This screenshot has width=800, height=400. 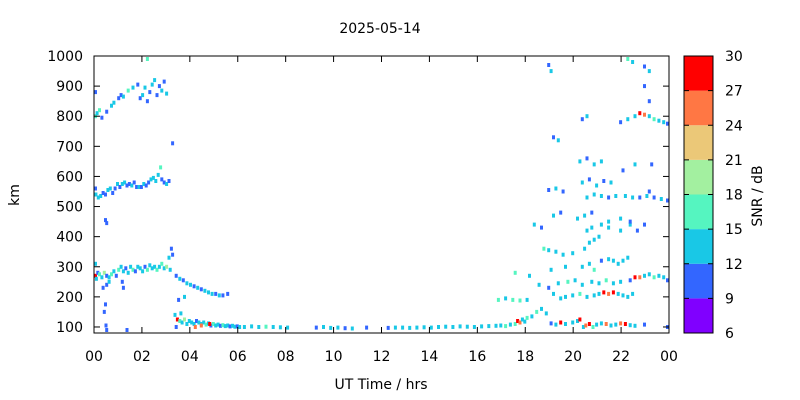 I want to click on colorbar-tick-label: 24, so click(x=734, y=126).